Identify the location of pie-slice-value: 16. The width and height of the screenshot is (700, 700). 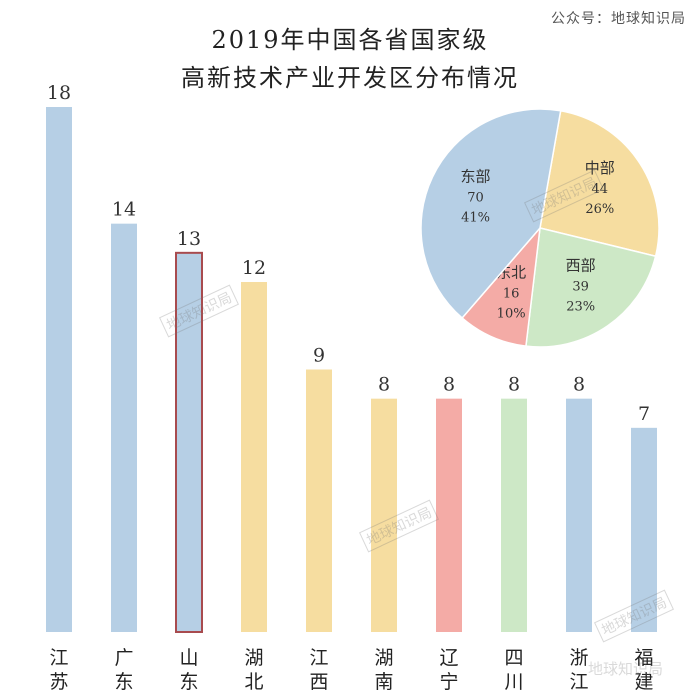
(511, 293).